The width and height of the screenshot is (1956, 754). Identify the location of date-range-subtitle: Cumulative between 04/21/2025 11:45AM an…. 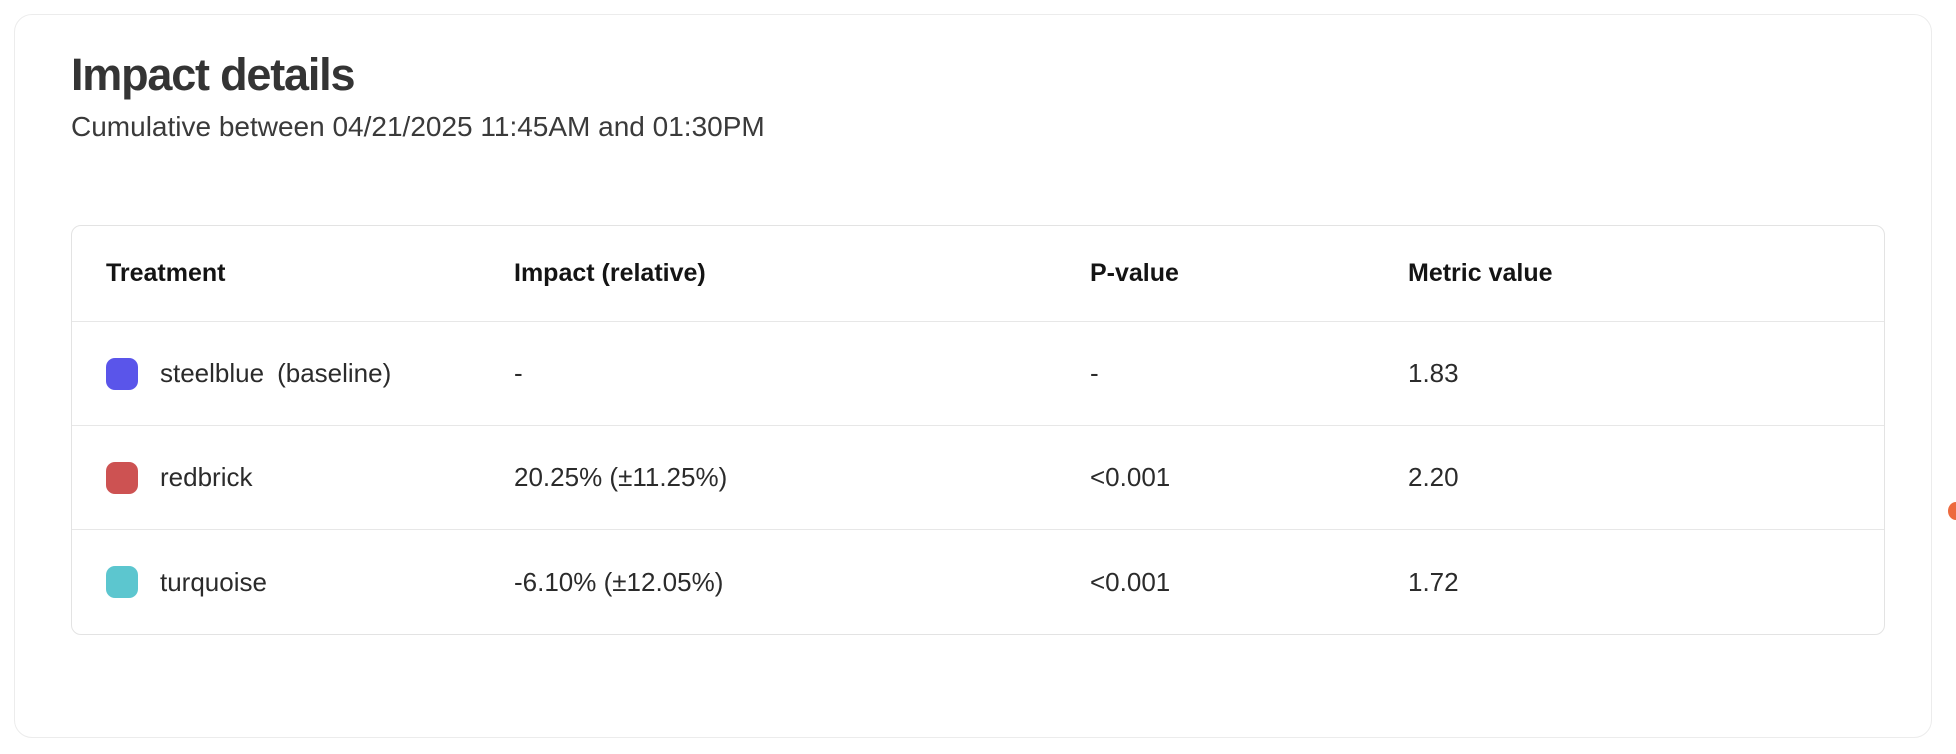
(418, 127).